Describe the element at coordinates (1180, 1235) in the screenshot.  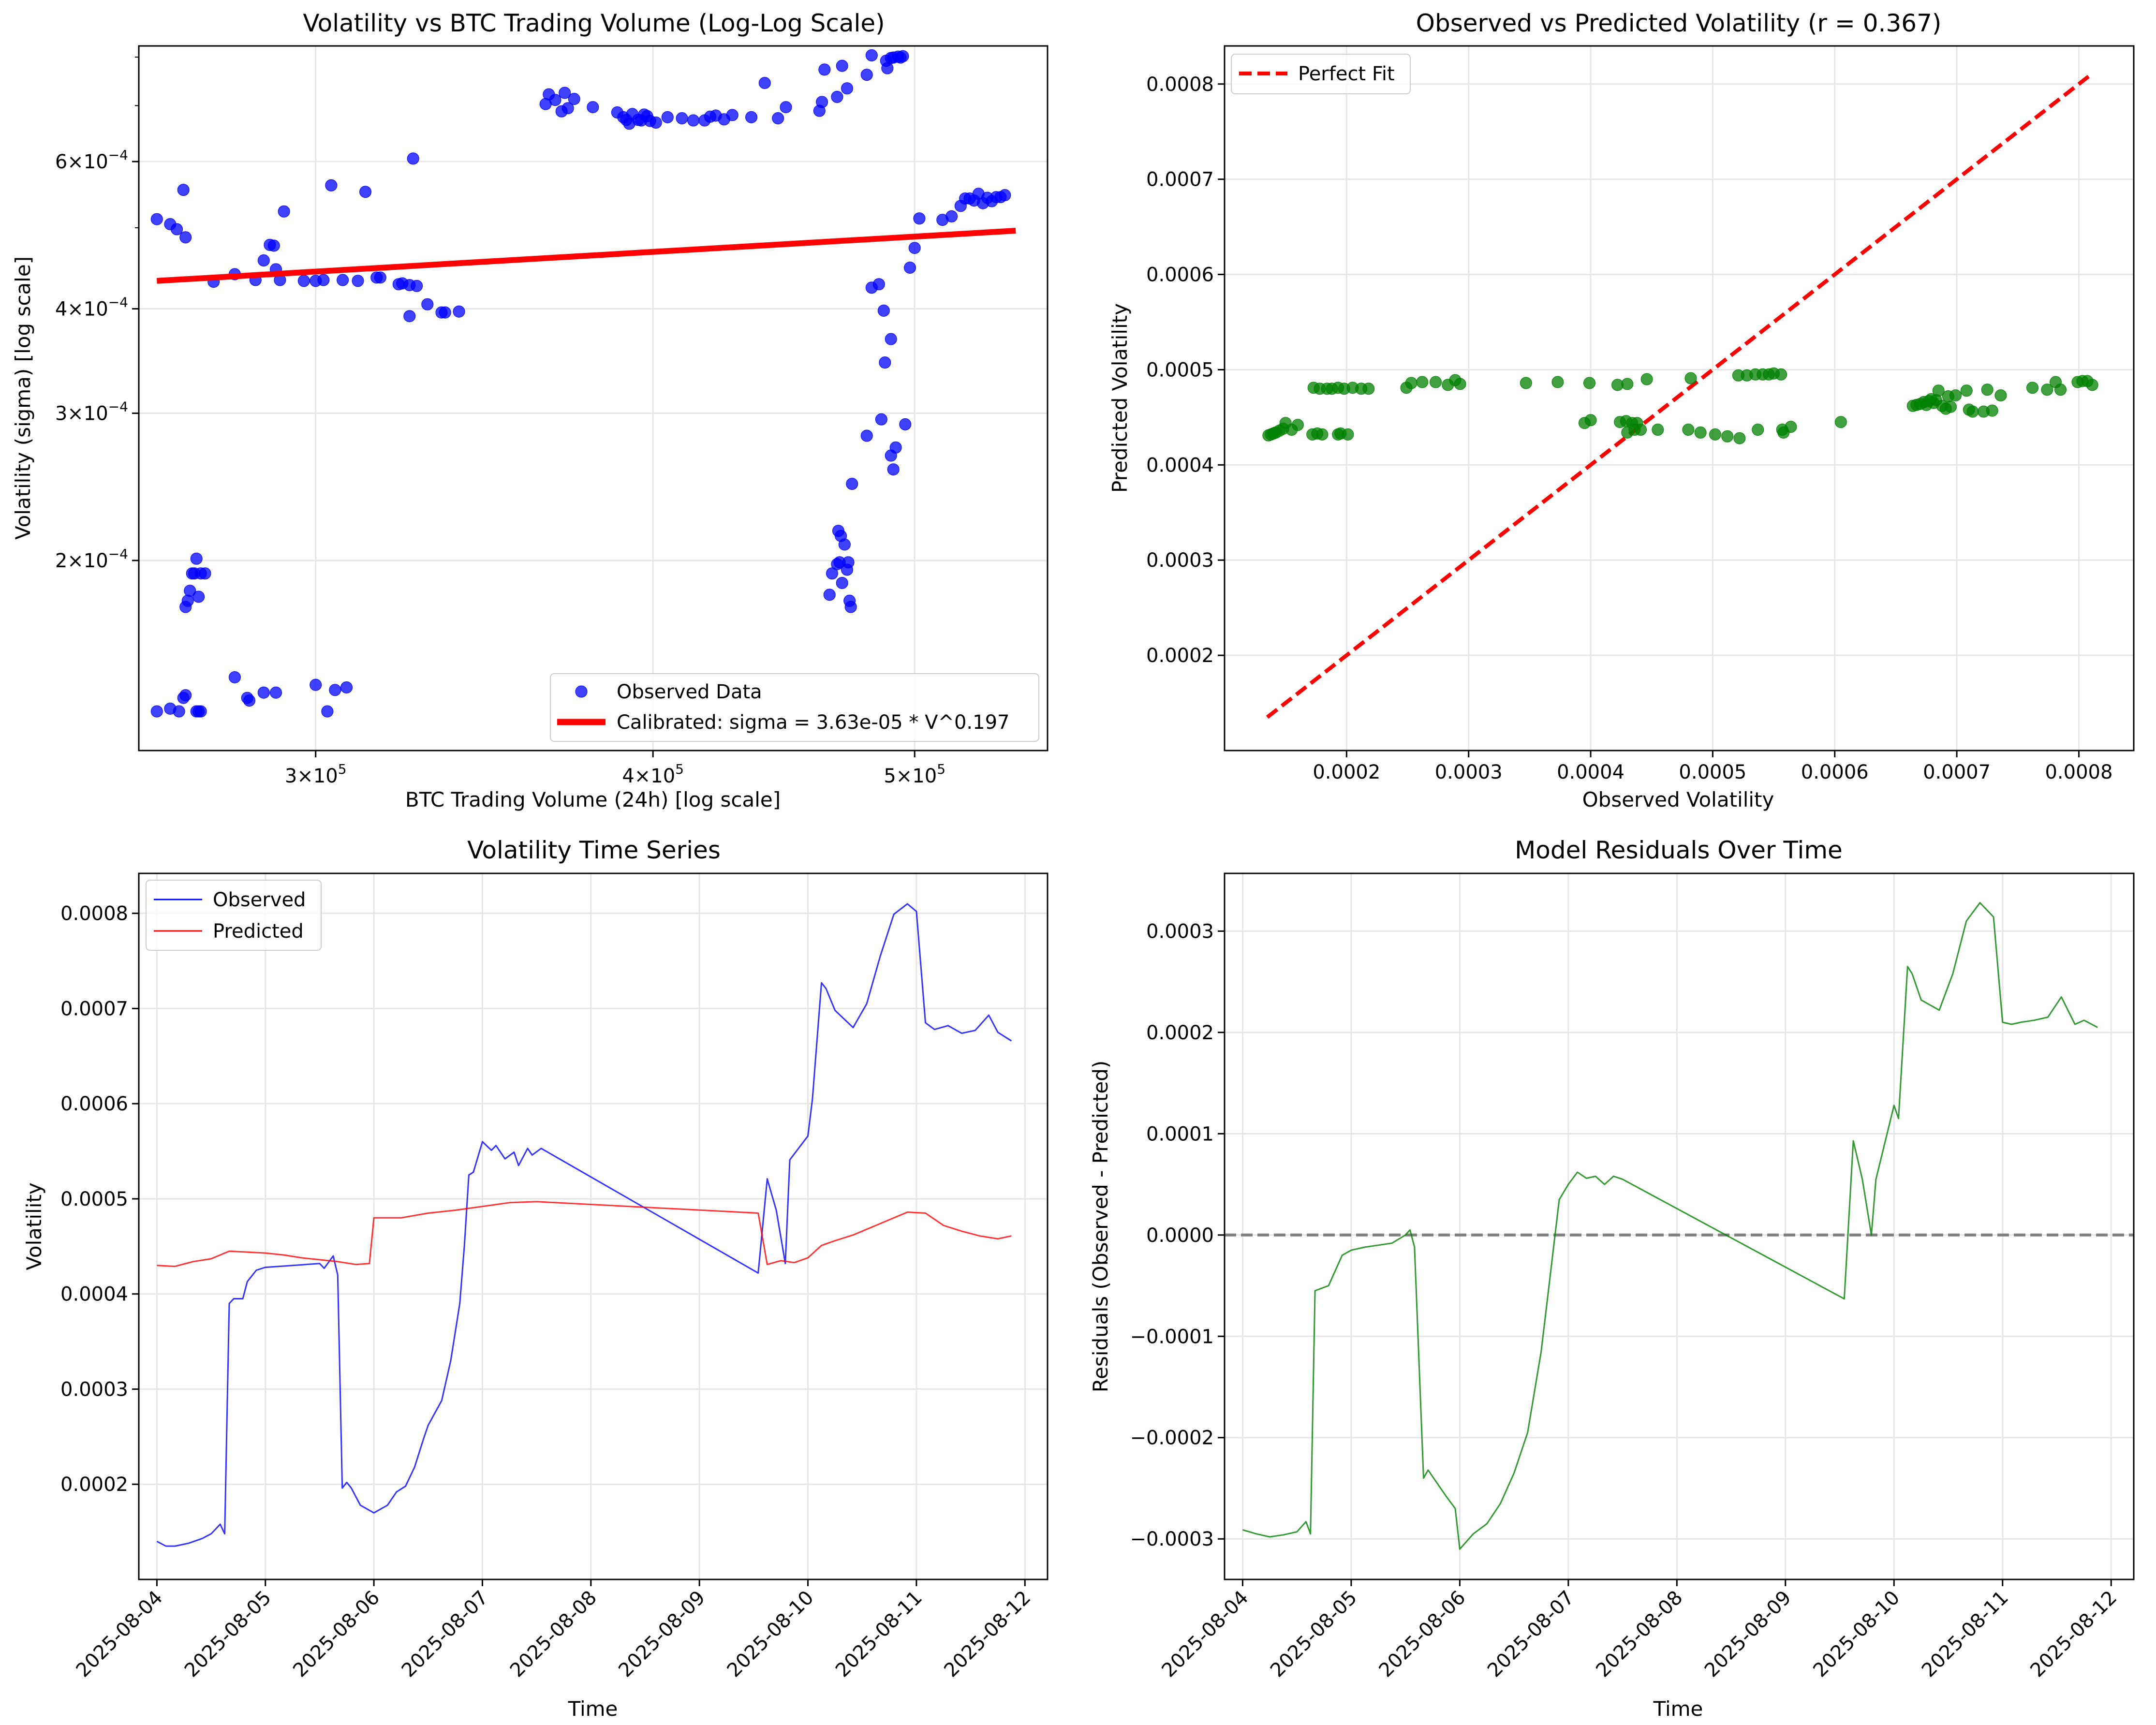
I see `residuals-ytick-label: 0.0000` at that location.